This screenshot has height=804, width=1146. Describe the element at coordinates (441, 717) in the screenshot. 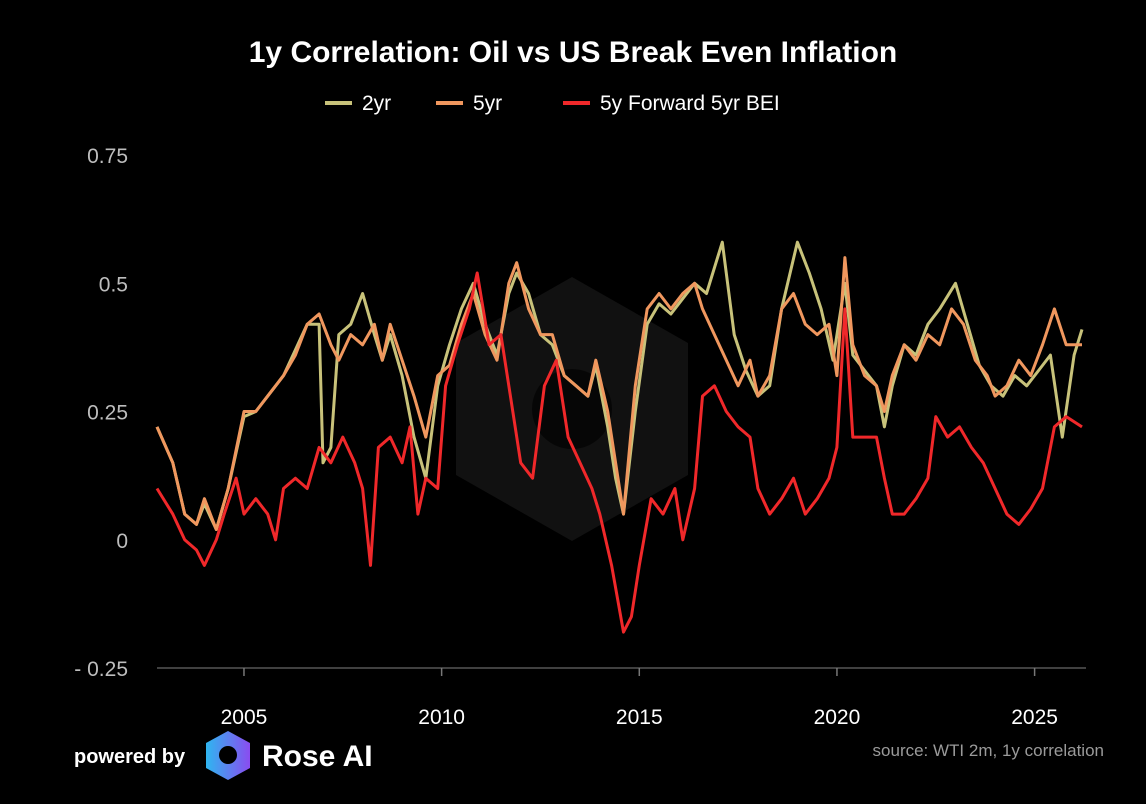

I see `x-tick-label: 2010` at that location.